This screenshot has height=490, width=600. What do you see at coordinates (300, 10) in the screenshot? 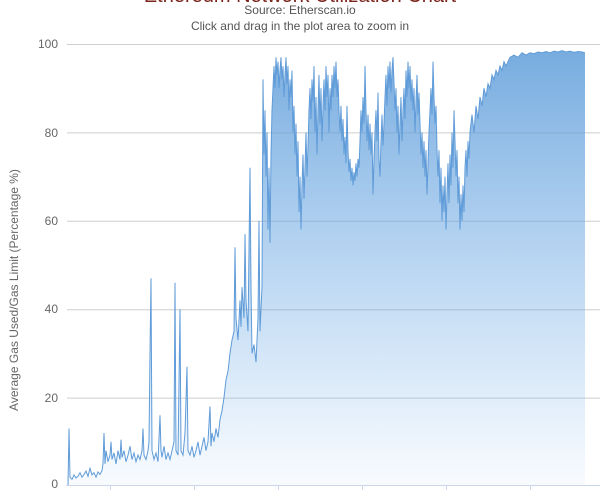
I see `chart-source-subtitle: Source: Etherscan.io` at bounding box center [300, 10].